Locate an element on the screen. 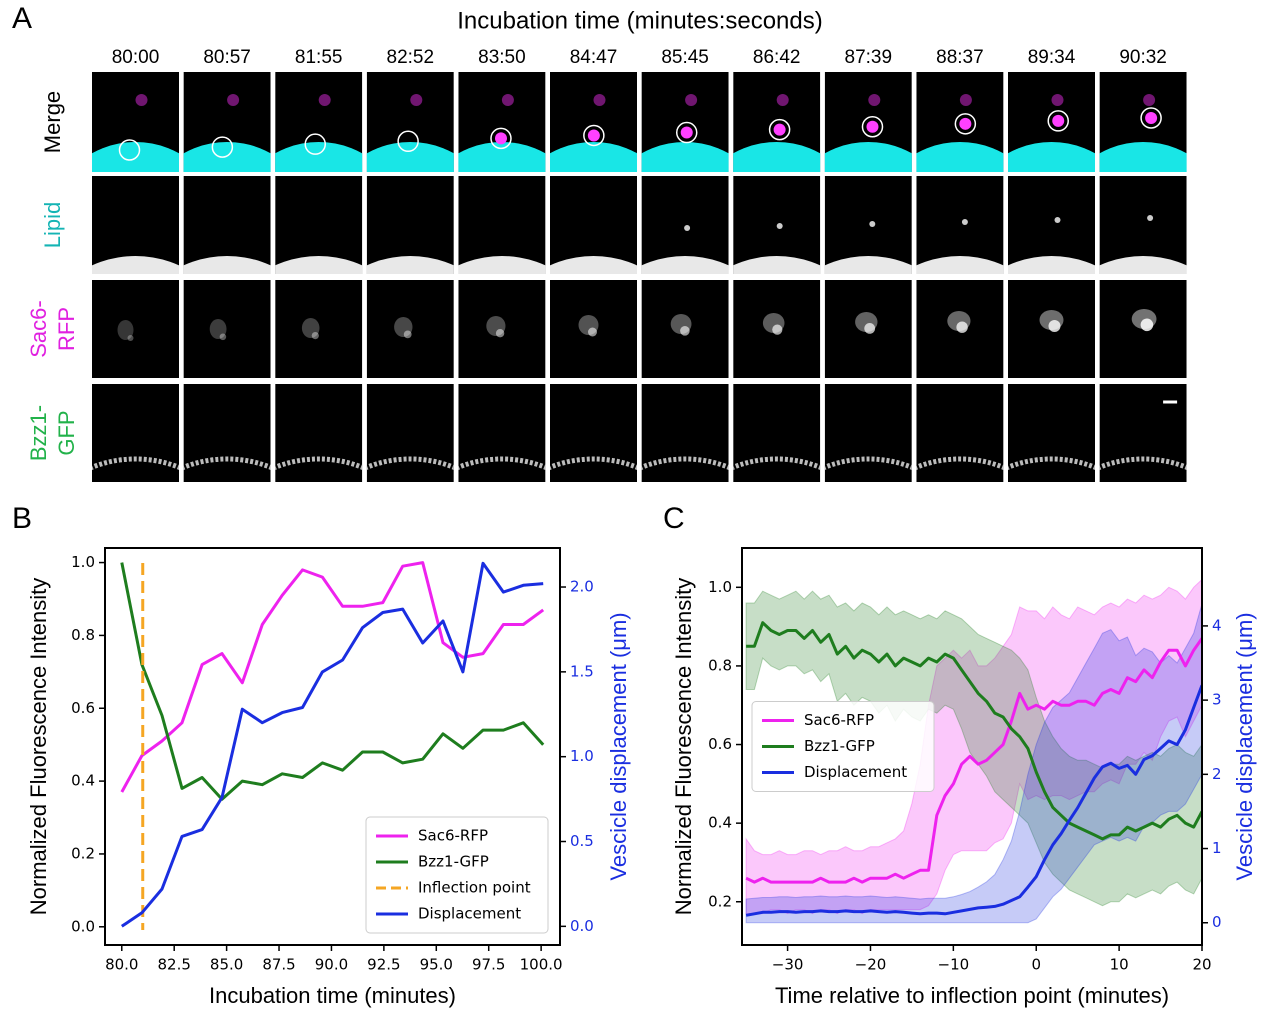 This screenshot has height=1014, width=1266. x-tick-label: −20 is located at coordinates (871, 965).